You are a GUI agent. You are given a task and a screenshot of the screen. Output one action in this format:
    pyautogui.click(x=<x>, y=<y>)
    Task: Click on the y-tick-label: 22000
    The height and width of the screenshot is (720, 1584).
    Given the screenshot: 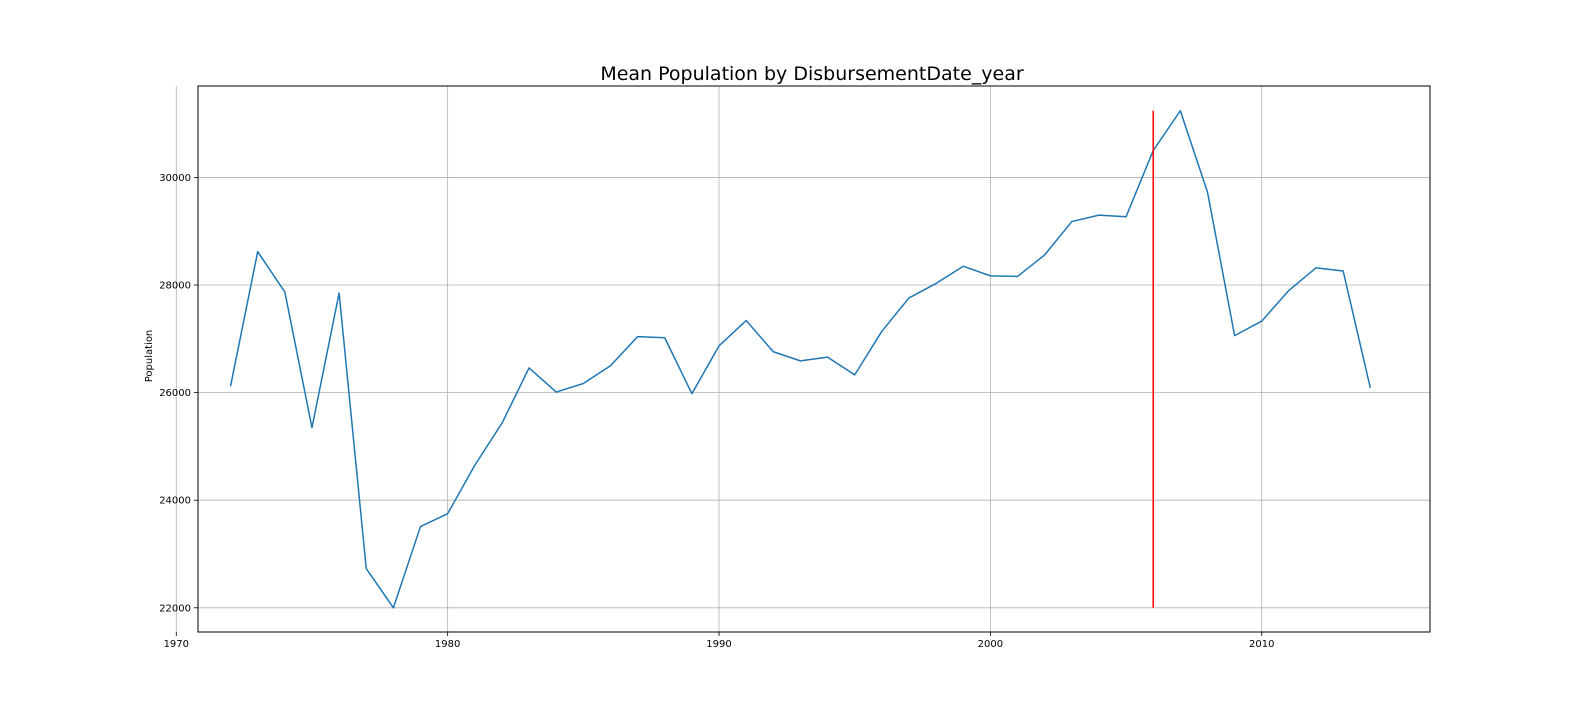 What is the action you would take?
    pyautogui.click(x=175, y=608)
    